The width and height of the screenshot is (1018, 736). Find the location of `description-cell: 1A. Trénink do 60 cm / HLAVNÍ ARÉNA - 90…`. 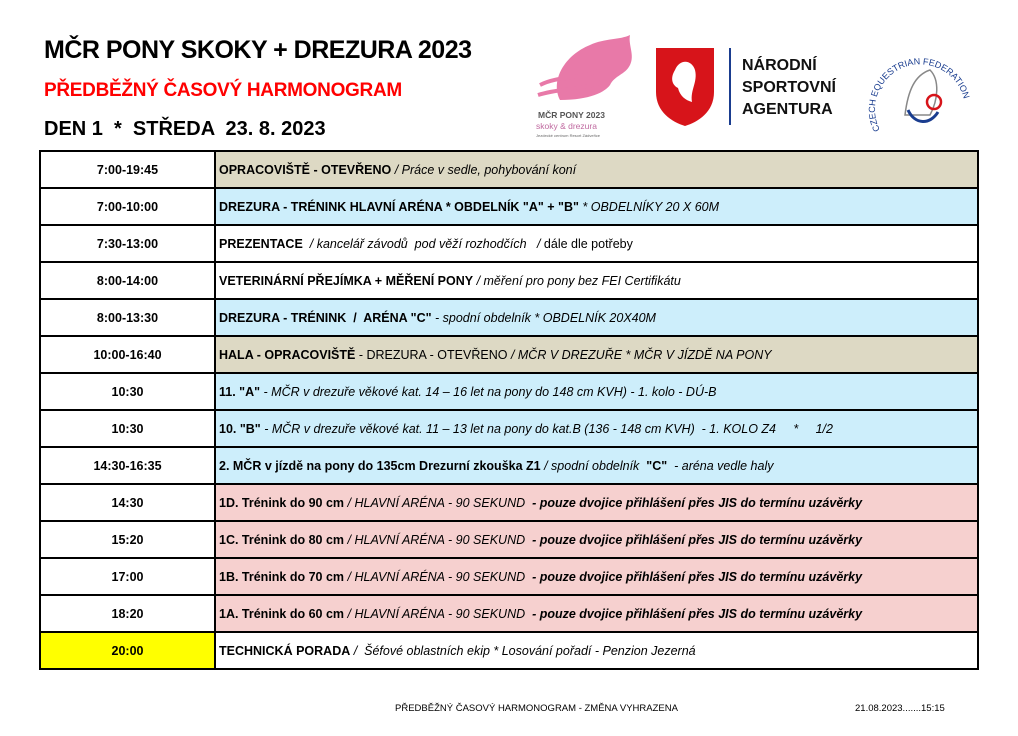

description-cell: 1A. Trénink do 60 cm / HLAVNÍ ARÉNA - 90… is located at coordinates (596, 613).